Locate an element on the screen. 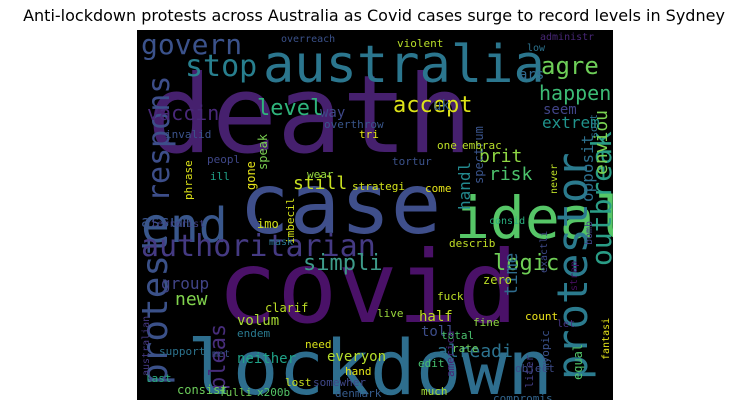 This screenshot has width=748, height=411. word-handl: handl is located at coordinates (464, 186).